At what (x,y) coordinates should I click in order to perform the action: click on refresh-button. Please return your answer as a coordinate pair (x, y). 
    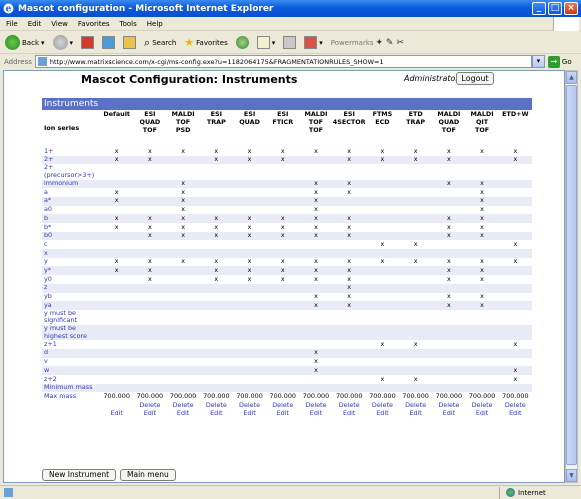
    Looking at the image, I should click on (108, 43).